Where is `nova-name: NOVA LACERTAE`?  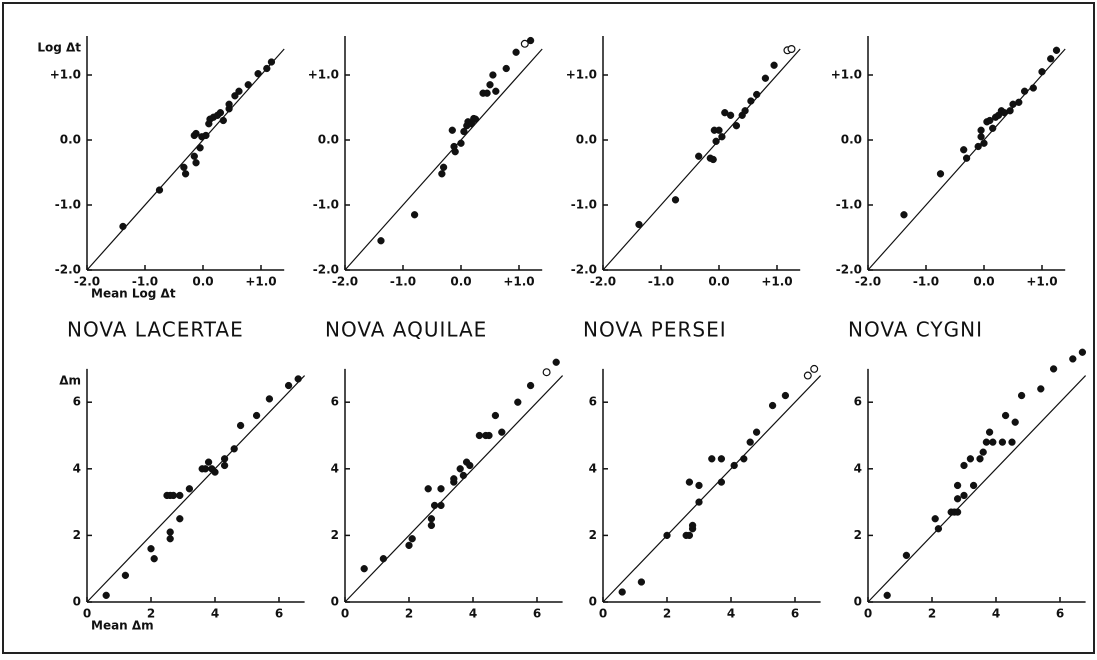
nova-name: NOVA LACERTAE is located at coordinates (155, 330).